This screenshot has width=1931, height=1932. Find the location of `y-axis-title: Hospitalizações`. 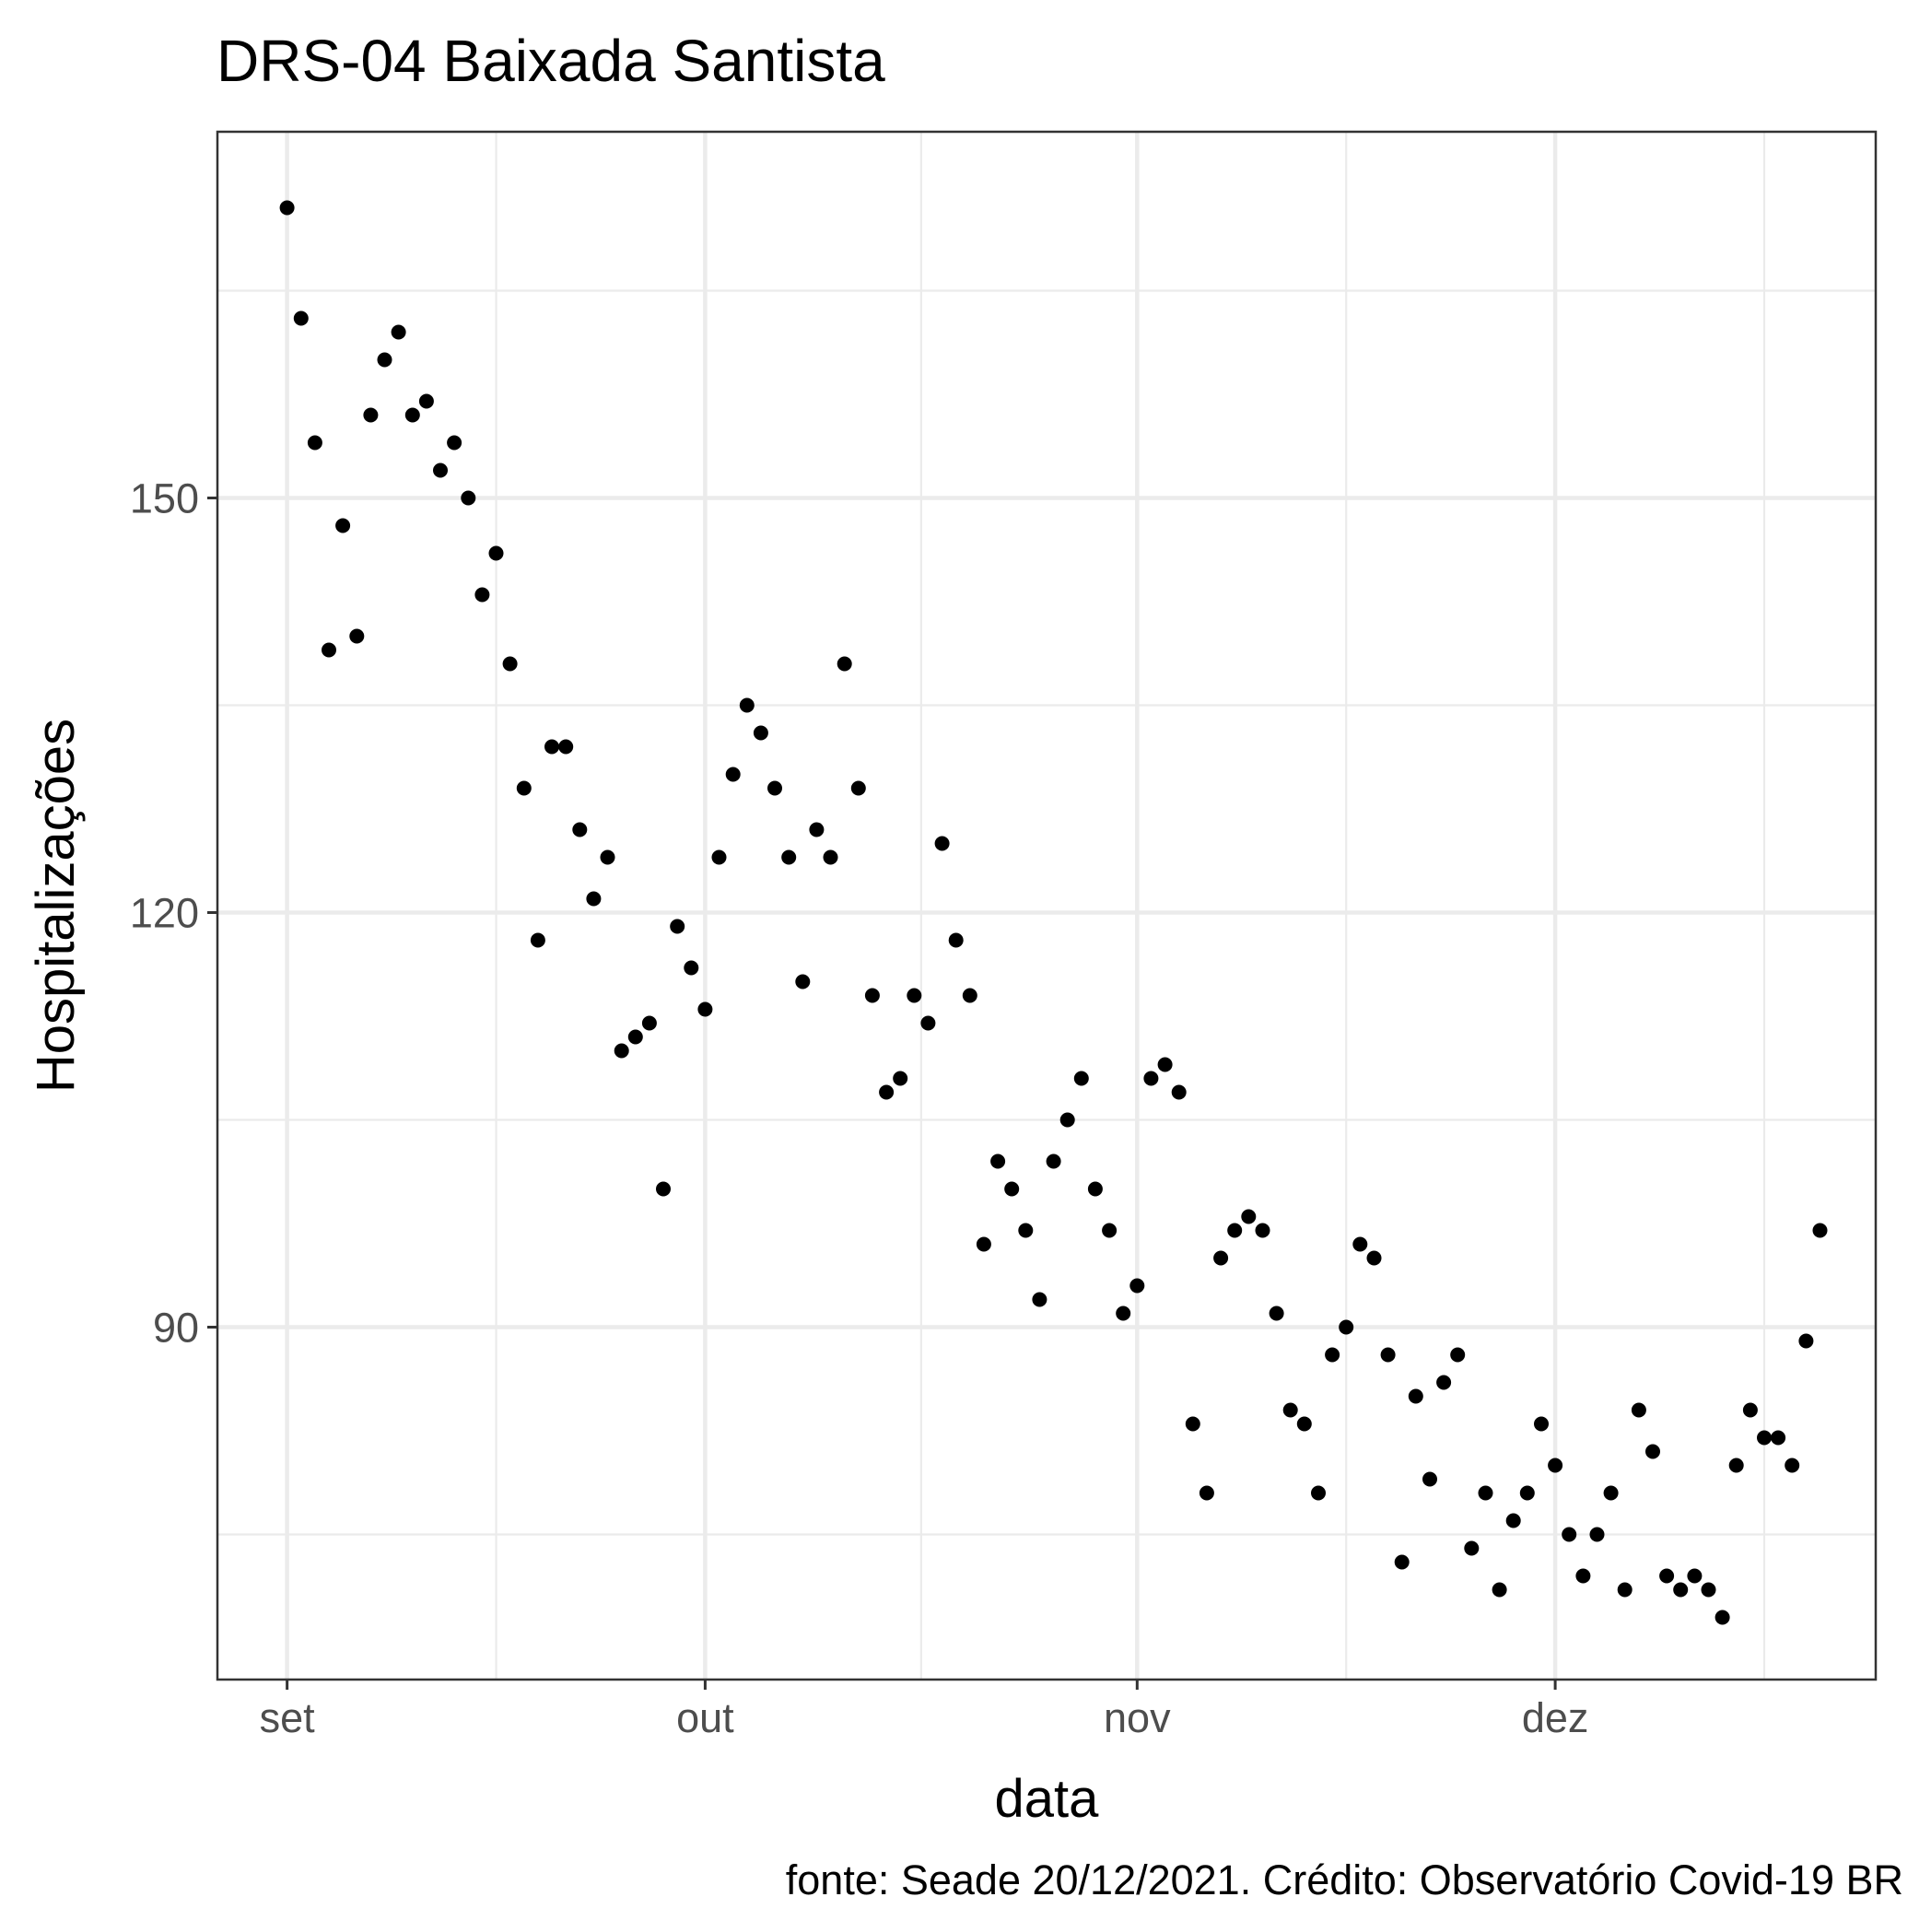

y-axis-title: Hospitalizações is located at coordinates (56, 906).